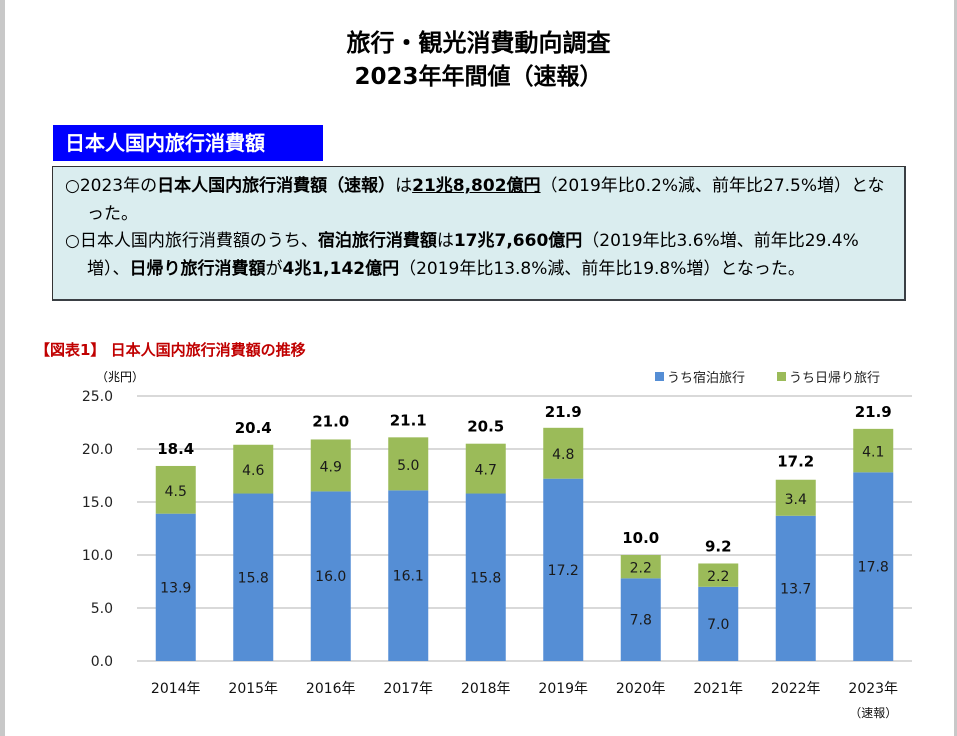 The width and height of the screenshot is (957, 736). I want to click on y-tick-label: 10.0, so click(97, 556).